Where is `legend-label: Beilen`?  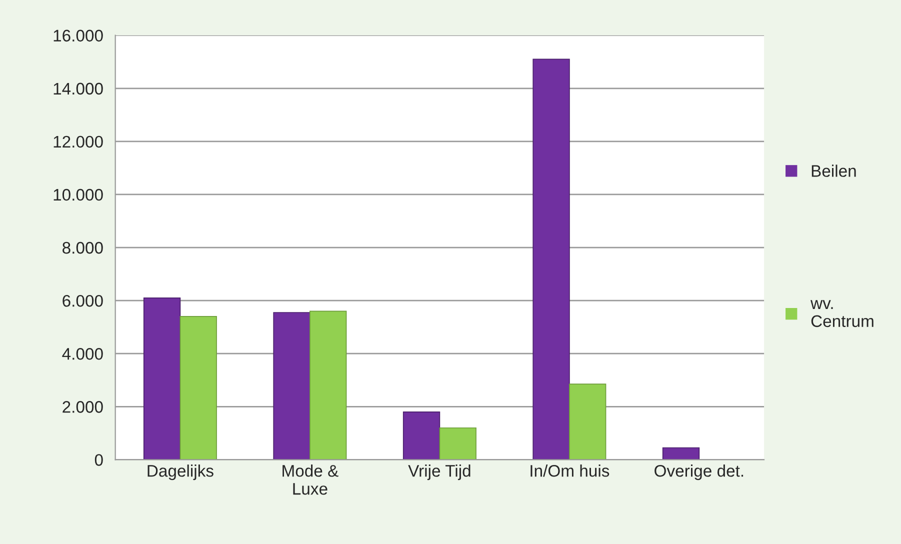
legend-label: Beilen is located at coordinates (834, 170).